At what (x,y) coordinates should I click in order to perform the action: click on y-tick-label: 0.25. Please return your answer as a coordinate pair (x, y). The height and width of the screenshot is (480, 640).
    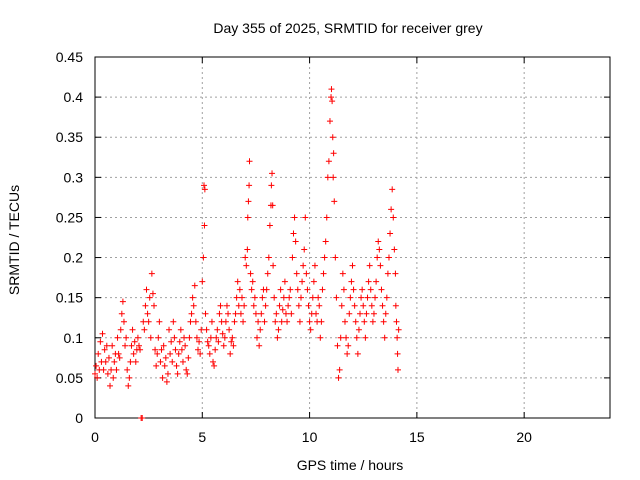
    Looking at the image, I should click on (69, 217).